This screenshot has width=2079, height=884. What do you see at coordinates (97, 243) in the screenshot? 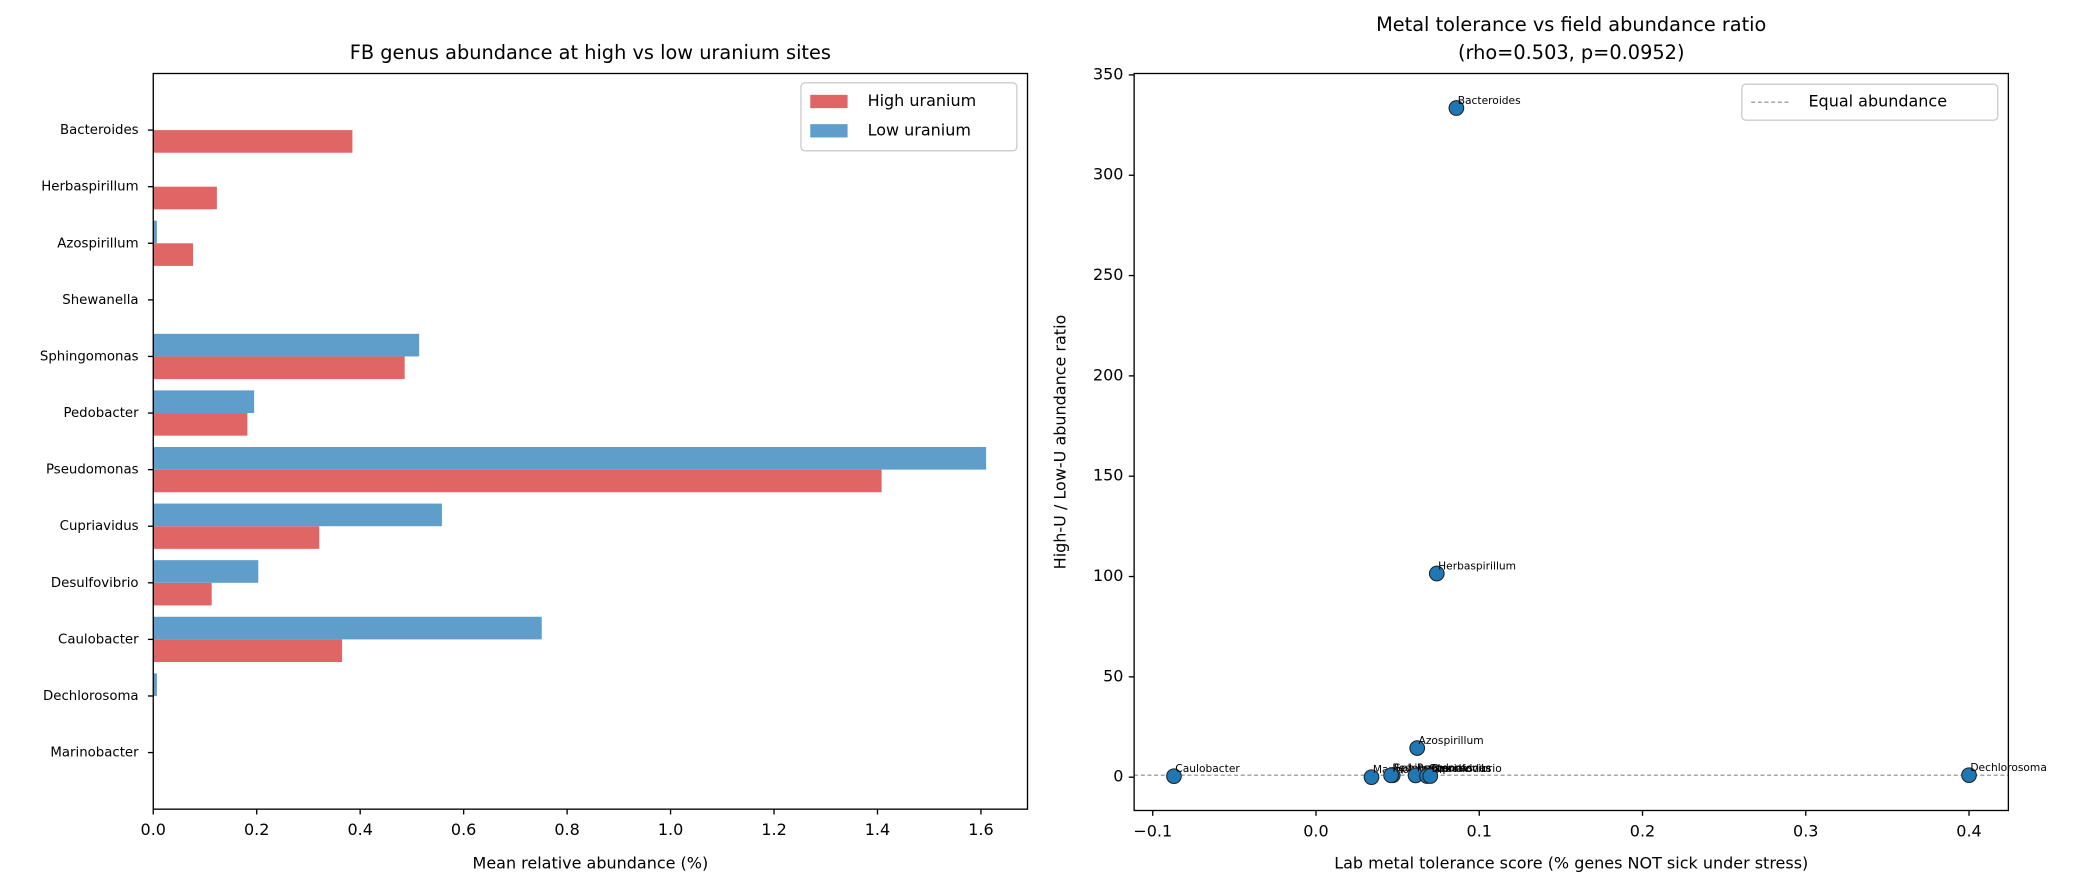
I see `y-tick-label: Azospirillum` at bounding box center [97, 243].